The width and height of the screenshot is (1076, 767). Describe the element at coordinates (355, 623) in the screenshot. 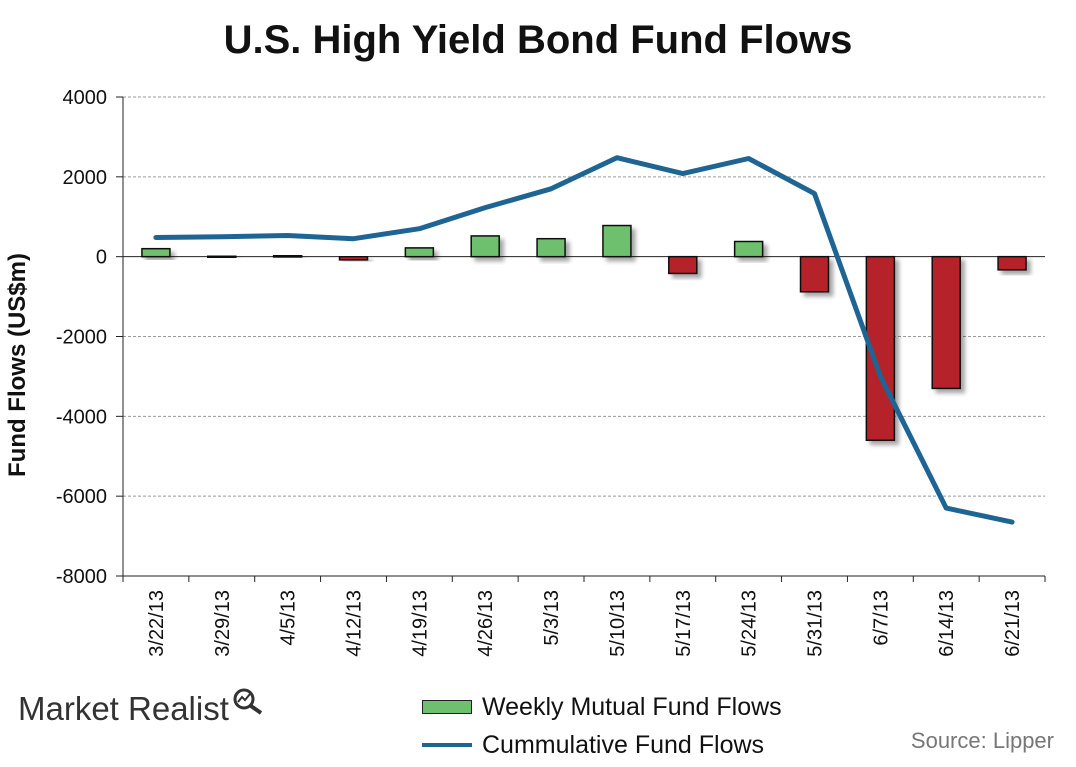

I see `x-tick-label: 4/12/13` at that location.